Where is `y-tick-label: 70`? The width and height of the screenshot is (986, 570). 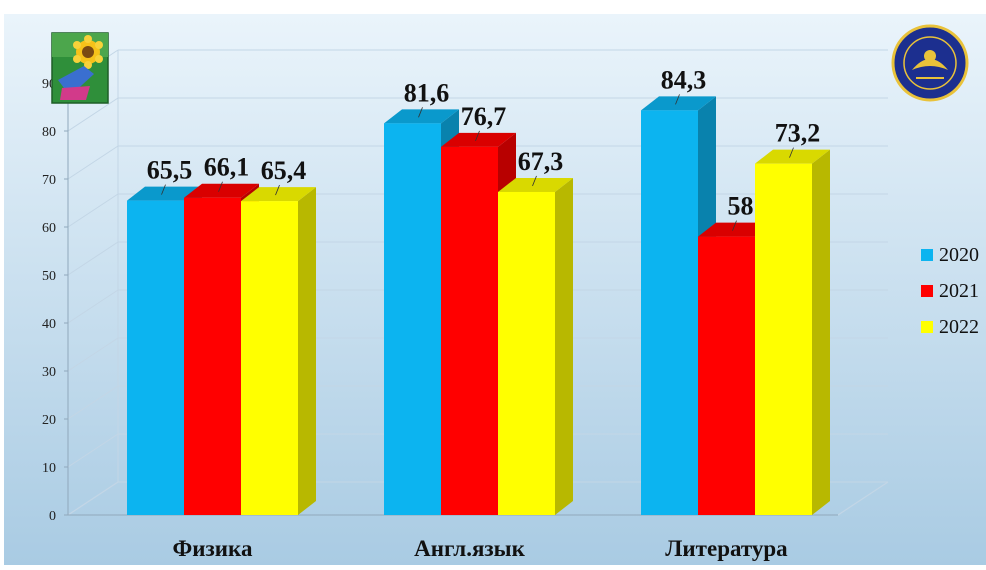
y-tick-label: 70 is located at coordinates (49, 180).